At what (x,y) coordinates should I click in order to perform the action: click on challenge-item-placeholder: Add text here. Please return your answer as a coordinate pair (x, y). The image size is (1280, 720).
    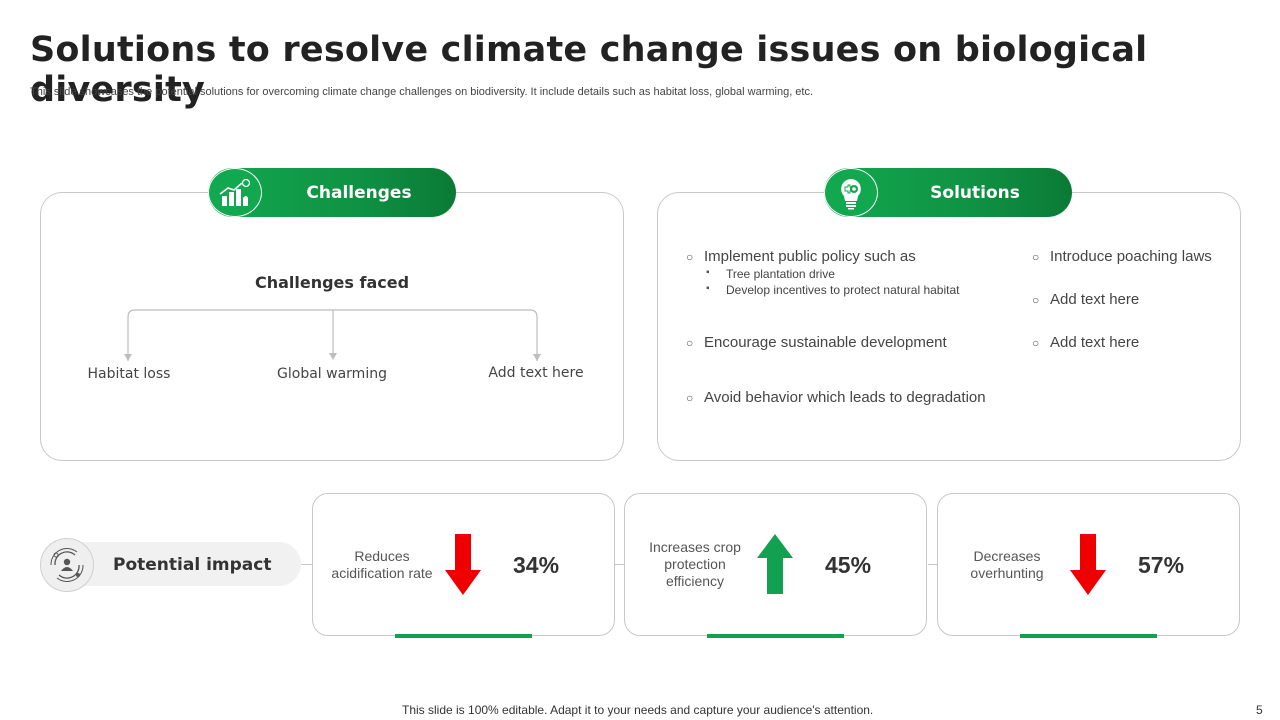
    Looking at the image, I should click on (536, 373).